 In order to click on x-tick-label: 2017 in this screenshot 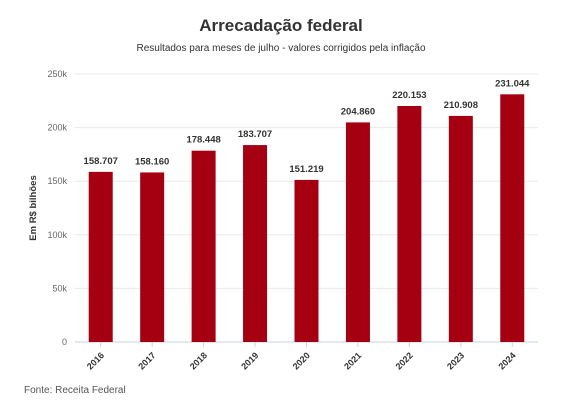, I will do `click(146, 360)`.